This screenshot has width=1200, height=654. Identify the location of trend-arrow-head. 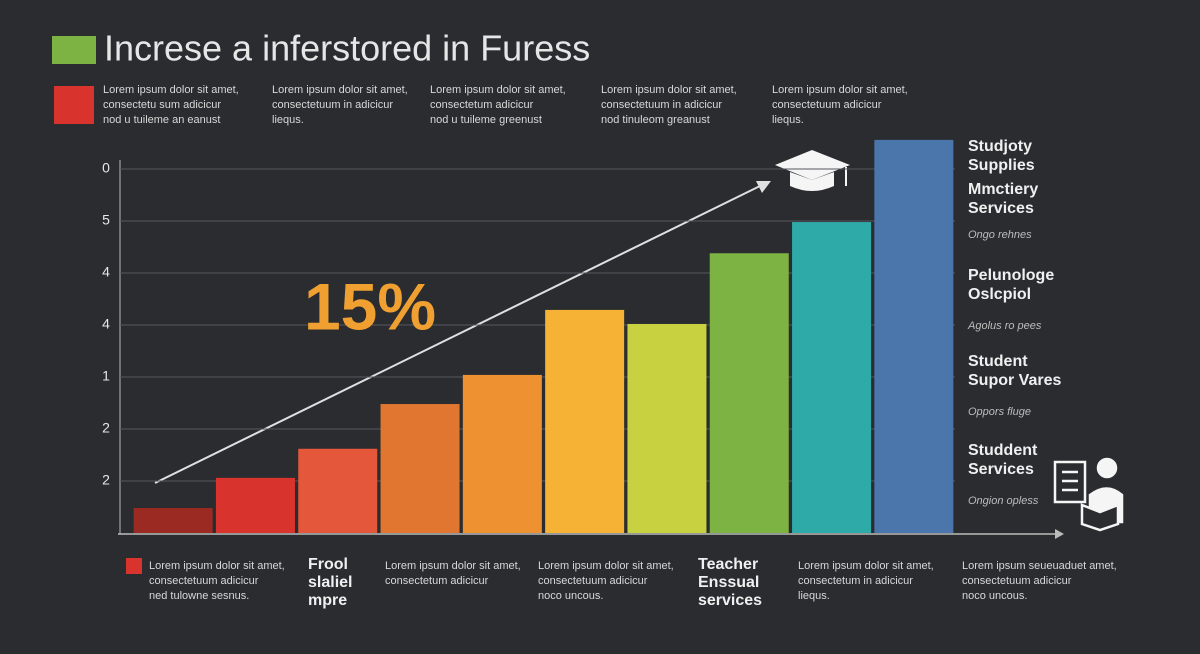
(763, 187).